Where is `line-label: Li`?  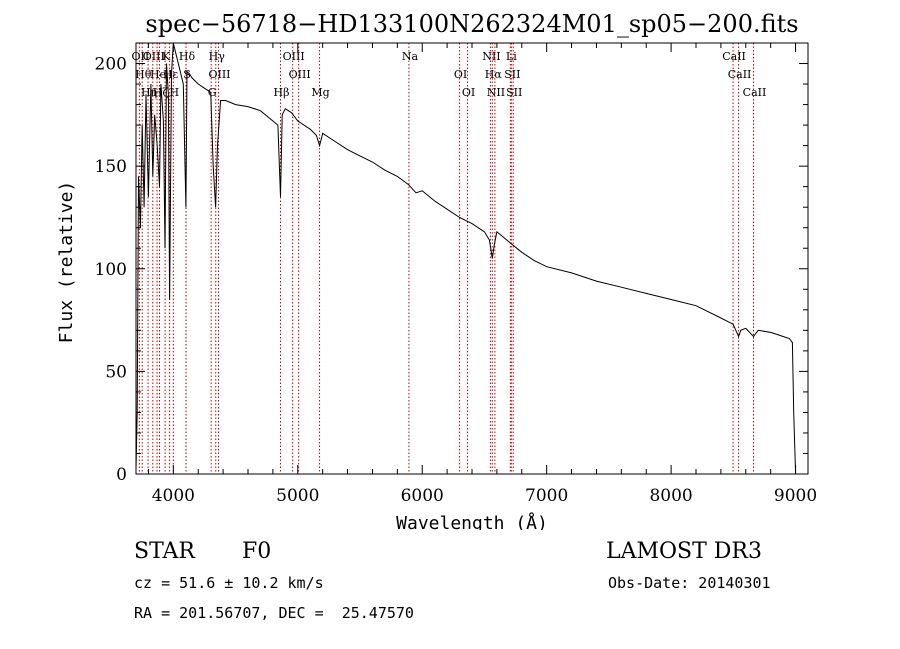 line-label: Li is located at coordinates (511, 56).